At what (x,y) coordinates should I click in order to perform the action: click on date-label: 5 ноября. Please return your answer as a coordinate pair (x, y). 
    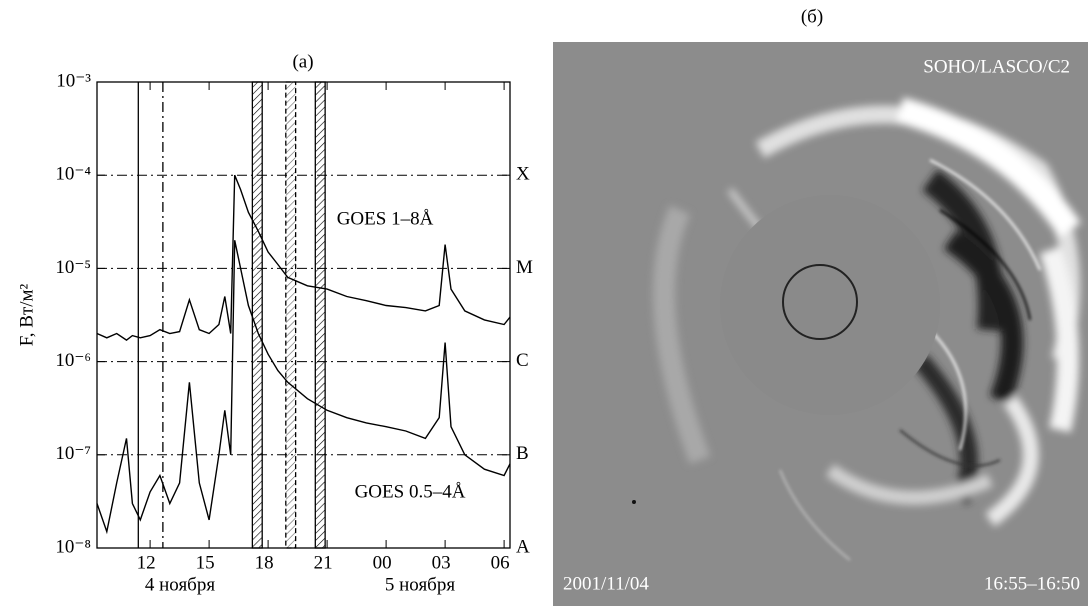
    Looking at the image, I should click on (420, 584).